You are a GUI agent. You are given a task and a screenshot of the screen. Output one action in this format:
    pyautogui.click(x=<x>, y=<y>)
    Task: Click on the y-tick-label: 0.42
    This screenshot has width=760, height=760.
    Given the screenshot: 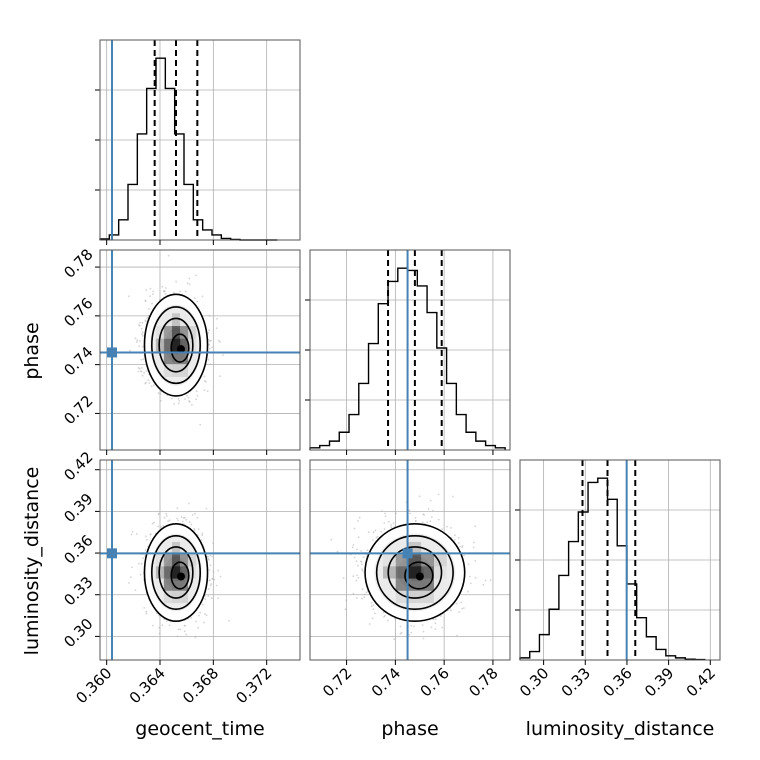 What is the action you would take?
    pyautogui.click(x=78, y=466)
    